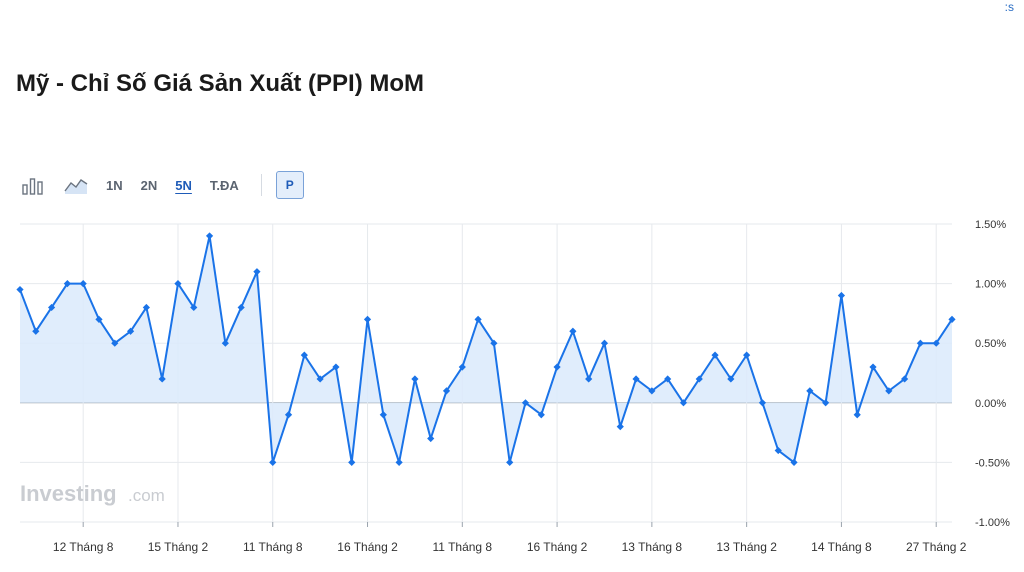 This screenshot has height=572, width=1024. I want to click on toolbar-divider, so click(261, 185).